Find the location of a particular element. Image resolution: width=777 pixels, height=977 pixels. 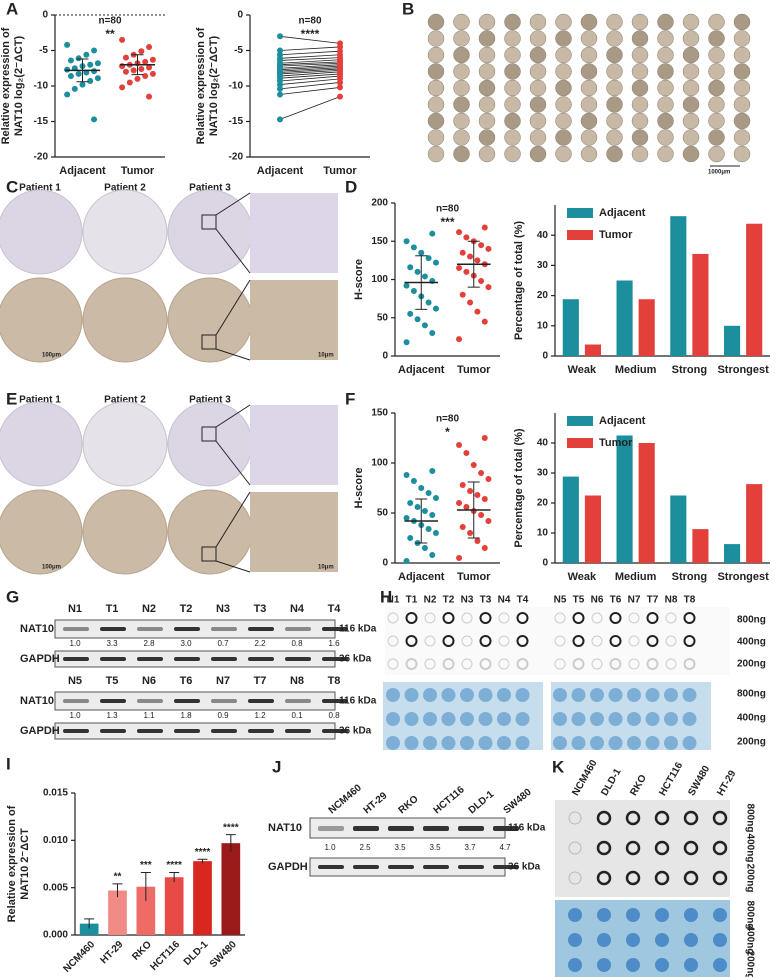

lane-label: N7 is located at coordinates (634, 600).